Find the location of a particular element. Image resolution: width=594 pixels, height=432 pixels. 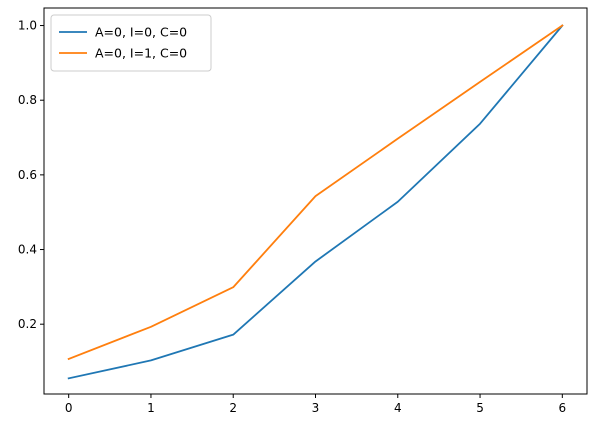

y-tick-label-0: 0.2 is located at coordinates (27, 324).